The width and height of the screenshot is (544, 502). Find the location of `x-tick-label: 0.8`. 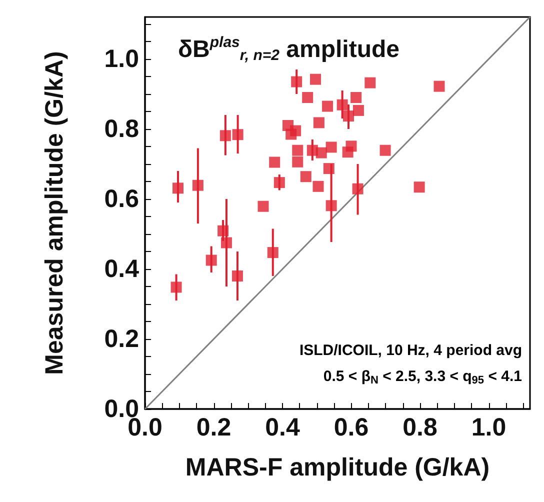

x-tick-label: 0.8 is located at coordinates (420, 428).